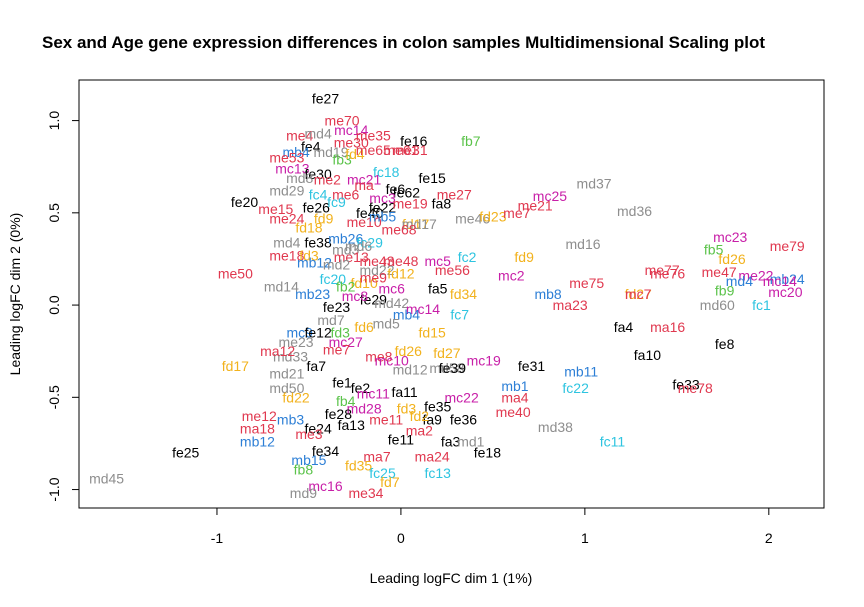 This screenshot has height=607, width=864. Describe the element at coordinates (358, 246) in the screenshot. I see `point-label: md6` at that location.